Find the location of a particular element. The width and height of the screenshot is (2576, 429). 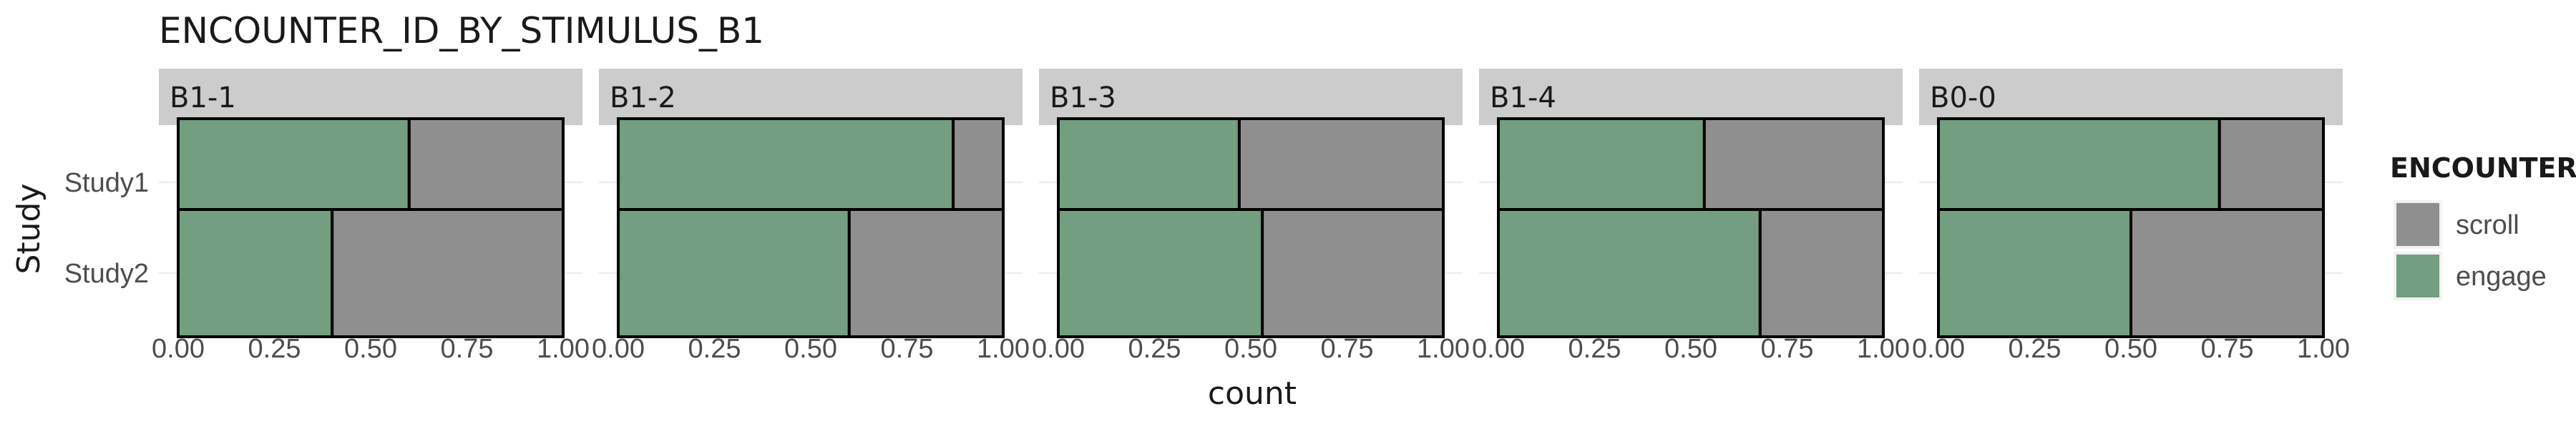

facet-strip-label: B0-0 is located at coordinates (1963, 98).